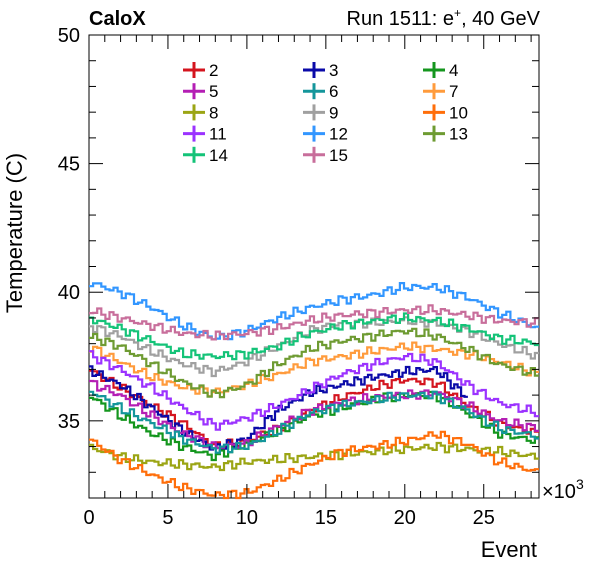  I want to click on x-axis-multiplier: ×10³, so click(563, 489).